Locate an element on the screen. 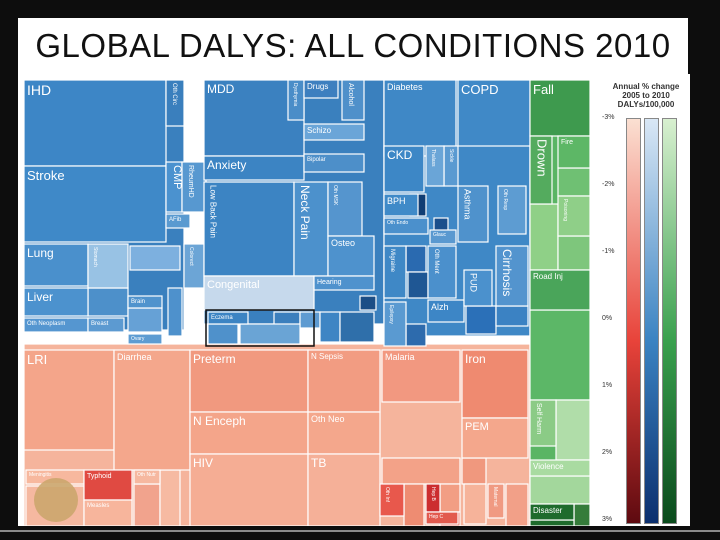  legend-tick: -1% is located at coordinates (608, 251).